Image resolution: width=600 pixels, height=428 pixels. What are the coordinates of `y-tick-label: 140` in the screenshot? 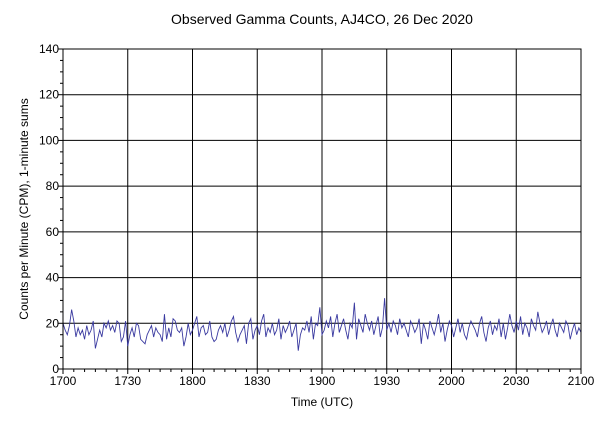 It's located at (49, 49).